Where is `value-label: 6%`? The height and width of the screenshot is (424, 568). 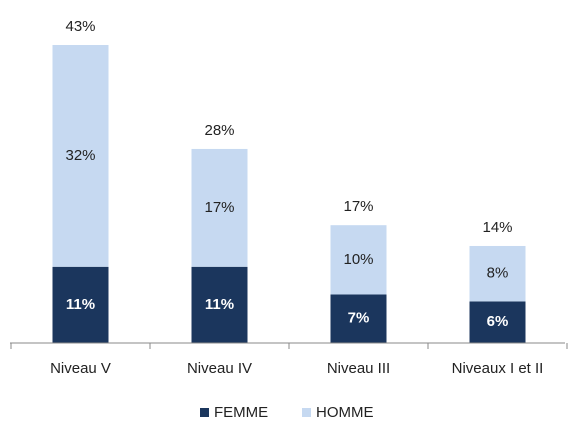 value-label: 6% is located at coordinates (498, 321).